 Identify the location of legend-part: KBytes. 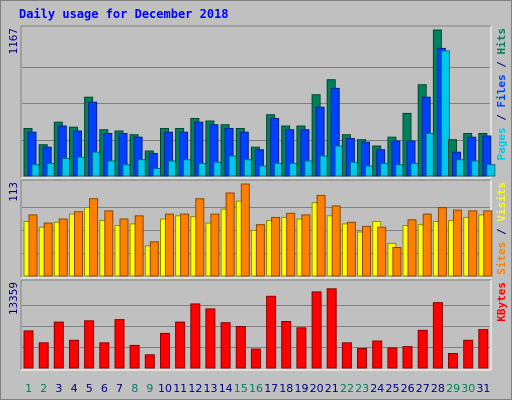
(501, 302).